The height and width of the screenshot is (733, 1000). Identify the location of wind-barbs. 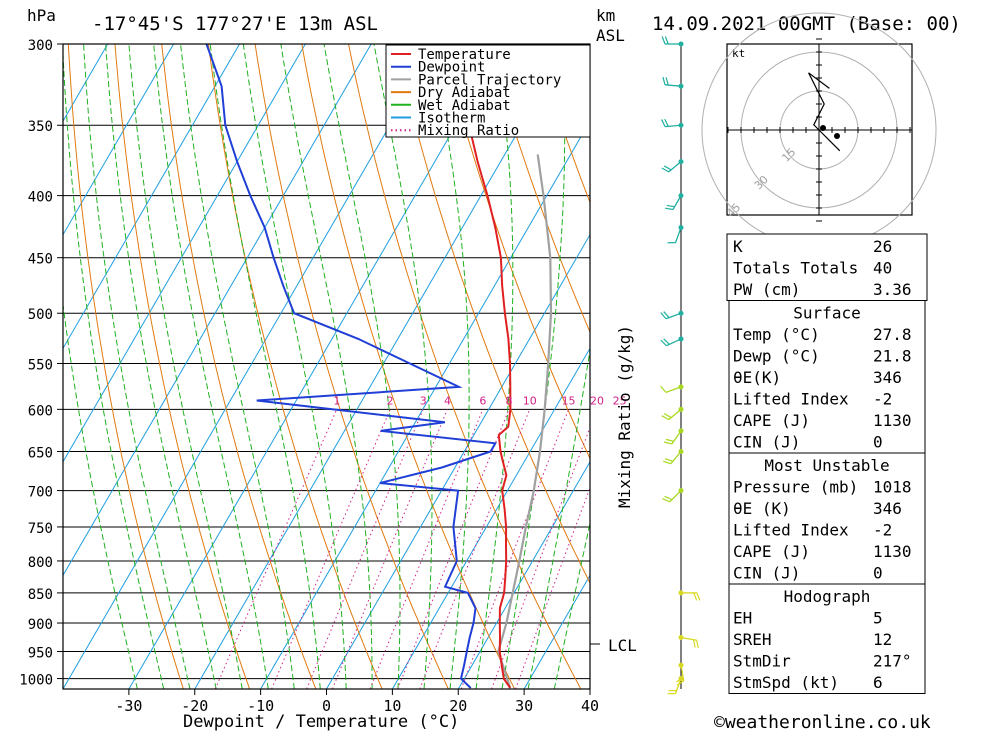
(680, 365).